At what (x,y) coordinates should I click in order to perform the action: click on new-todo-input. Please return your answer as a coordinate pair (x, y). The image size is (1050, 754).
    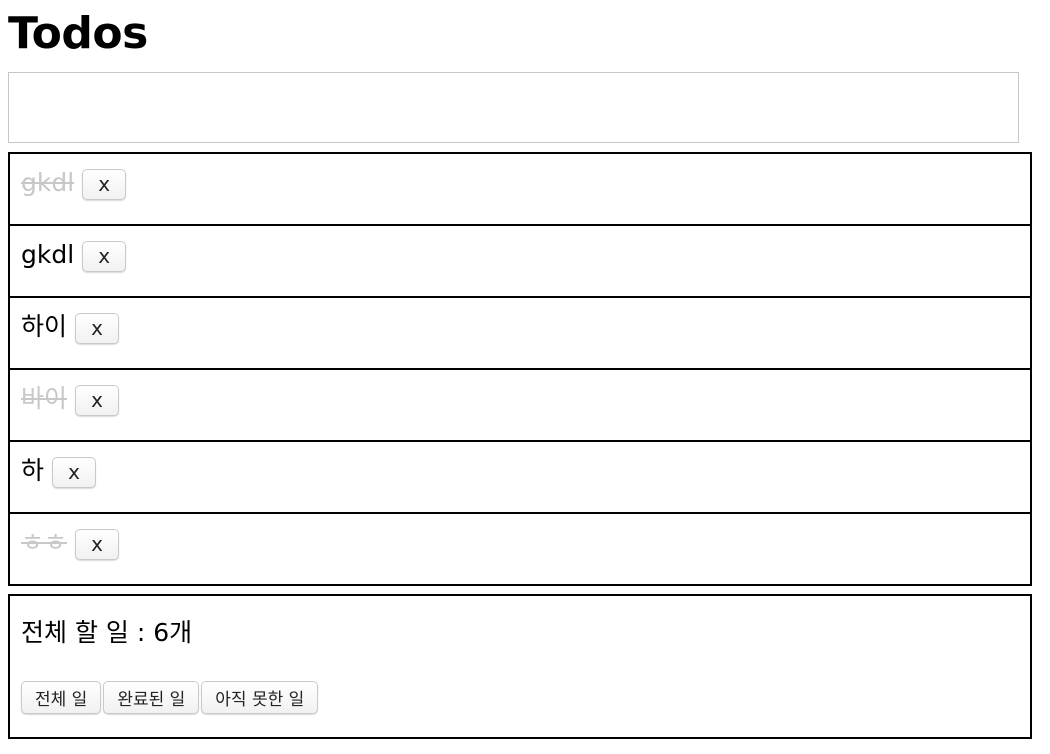
    Looking at the image, I should click on (513, 107).